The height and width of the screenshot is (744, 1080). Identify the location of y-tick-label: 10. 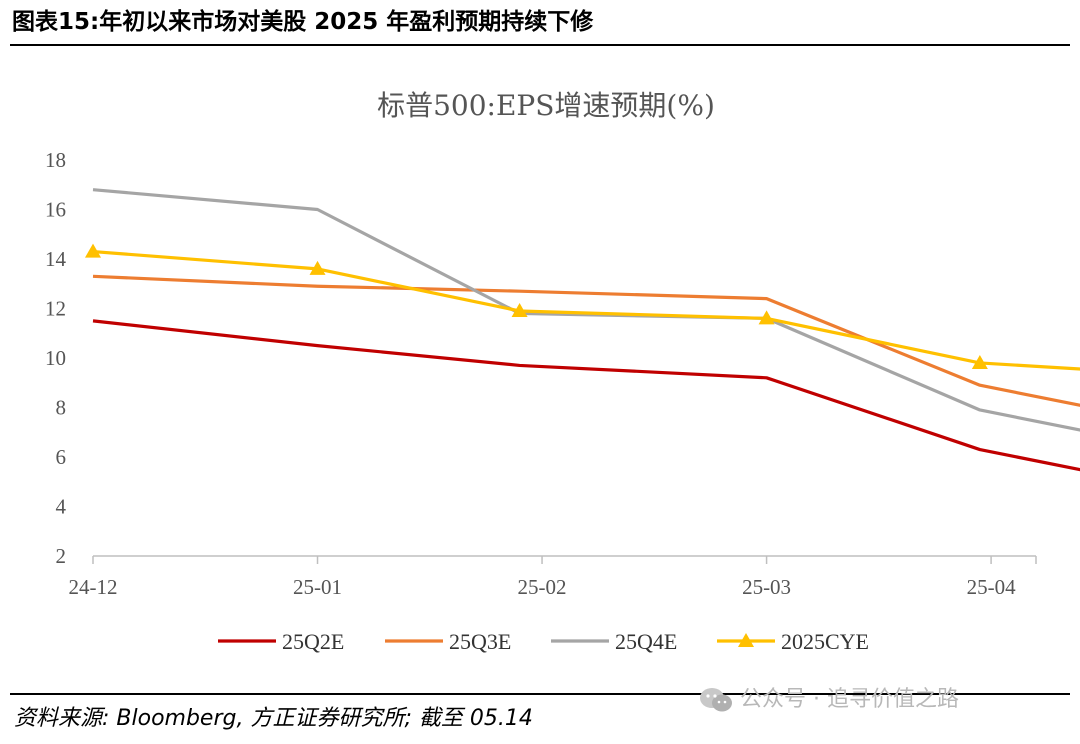
(55, 358).